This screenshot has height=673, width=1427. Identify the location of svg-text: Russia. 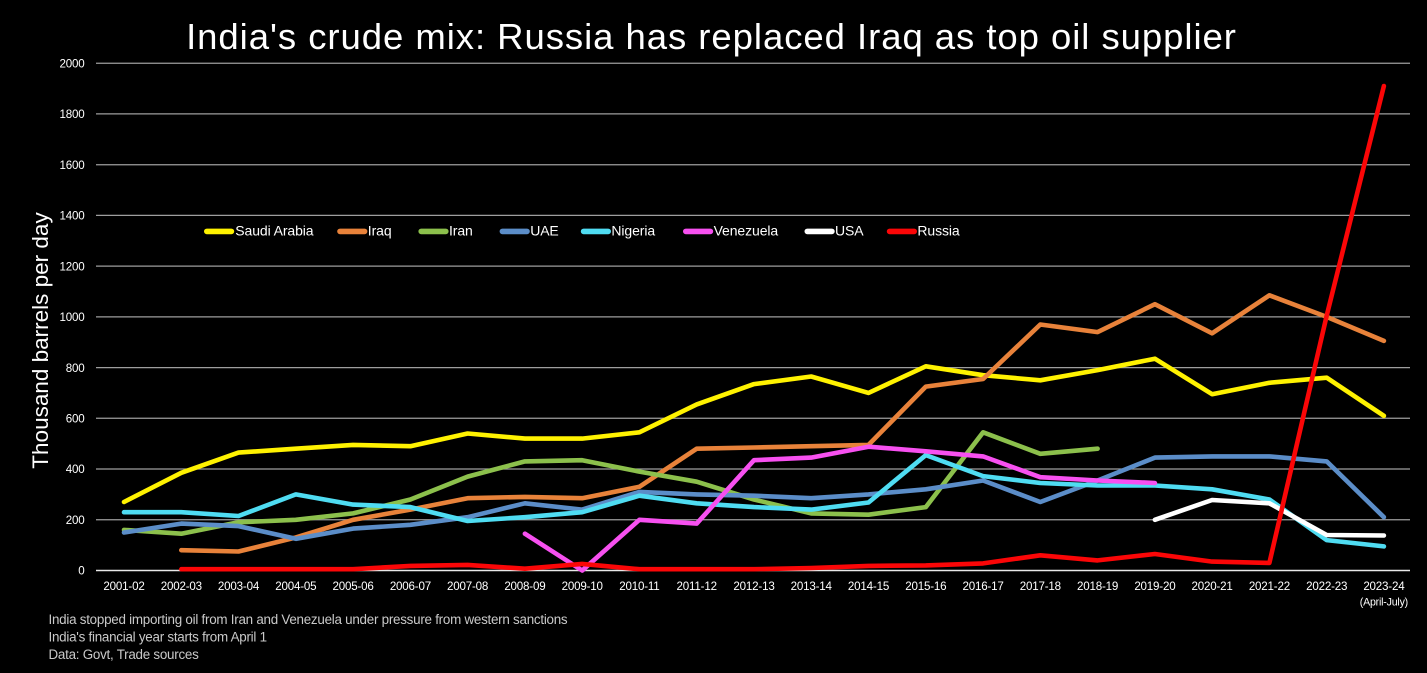
(938, 231).